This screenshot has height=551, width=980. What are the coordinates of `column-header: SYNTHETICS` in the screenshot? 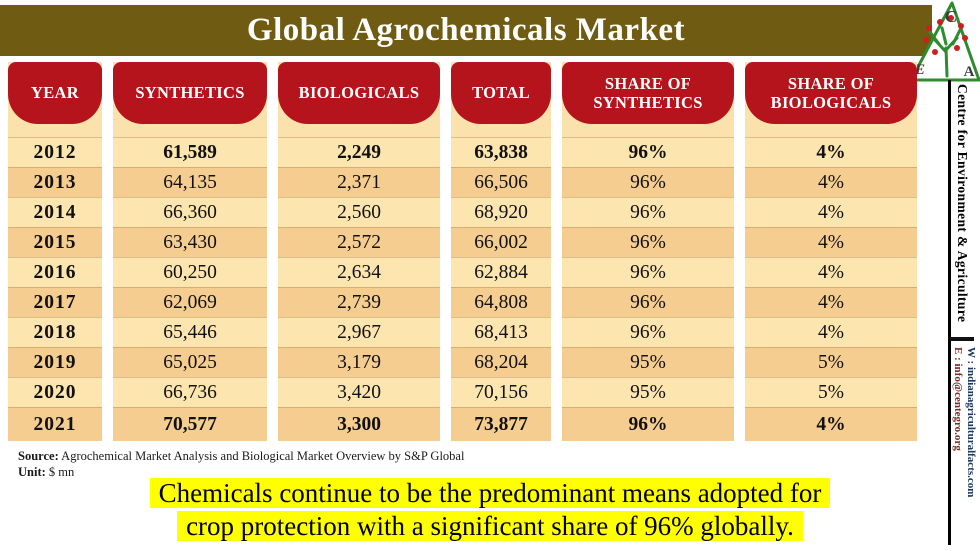 It's located at (190, 93).